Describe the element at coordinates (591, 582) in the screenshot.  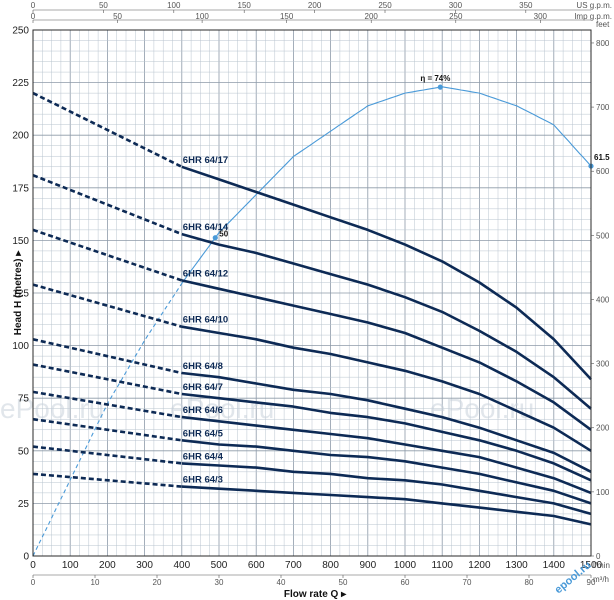
I see `m3h-tick-label: 90` at that location.